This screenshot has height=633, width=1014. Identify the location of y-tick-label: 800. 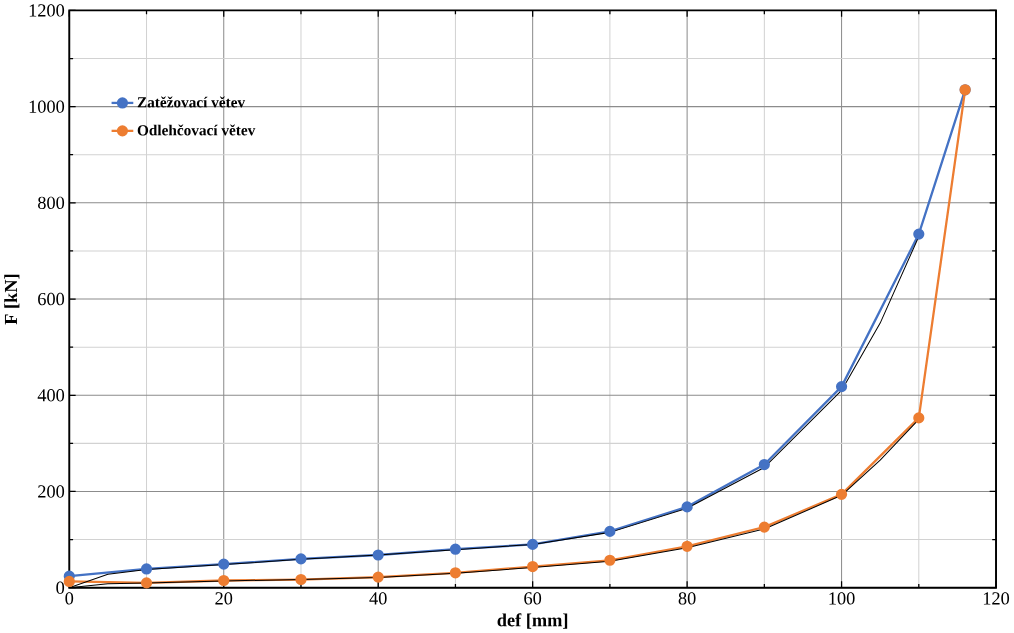
(51, 203).